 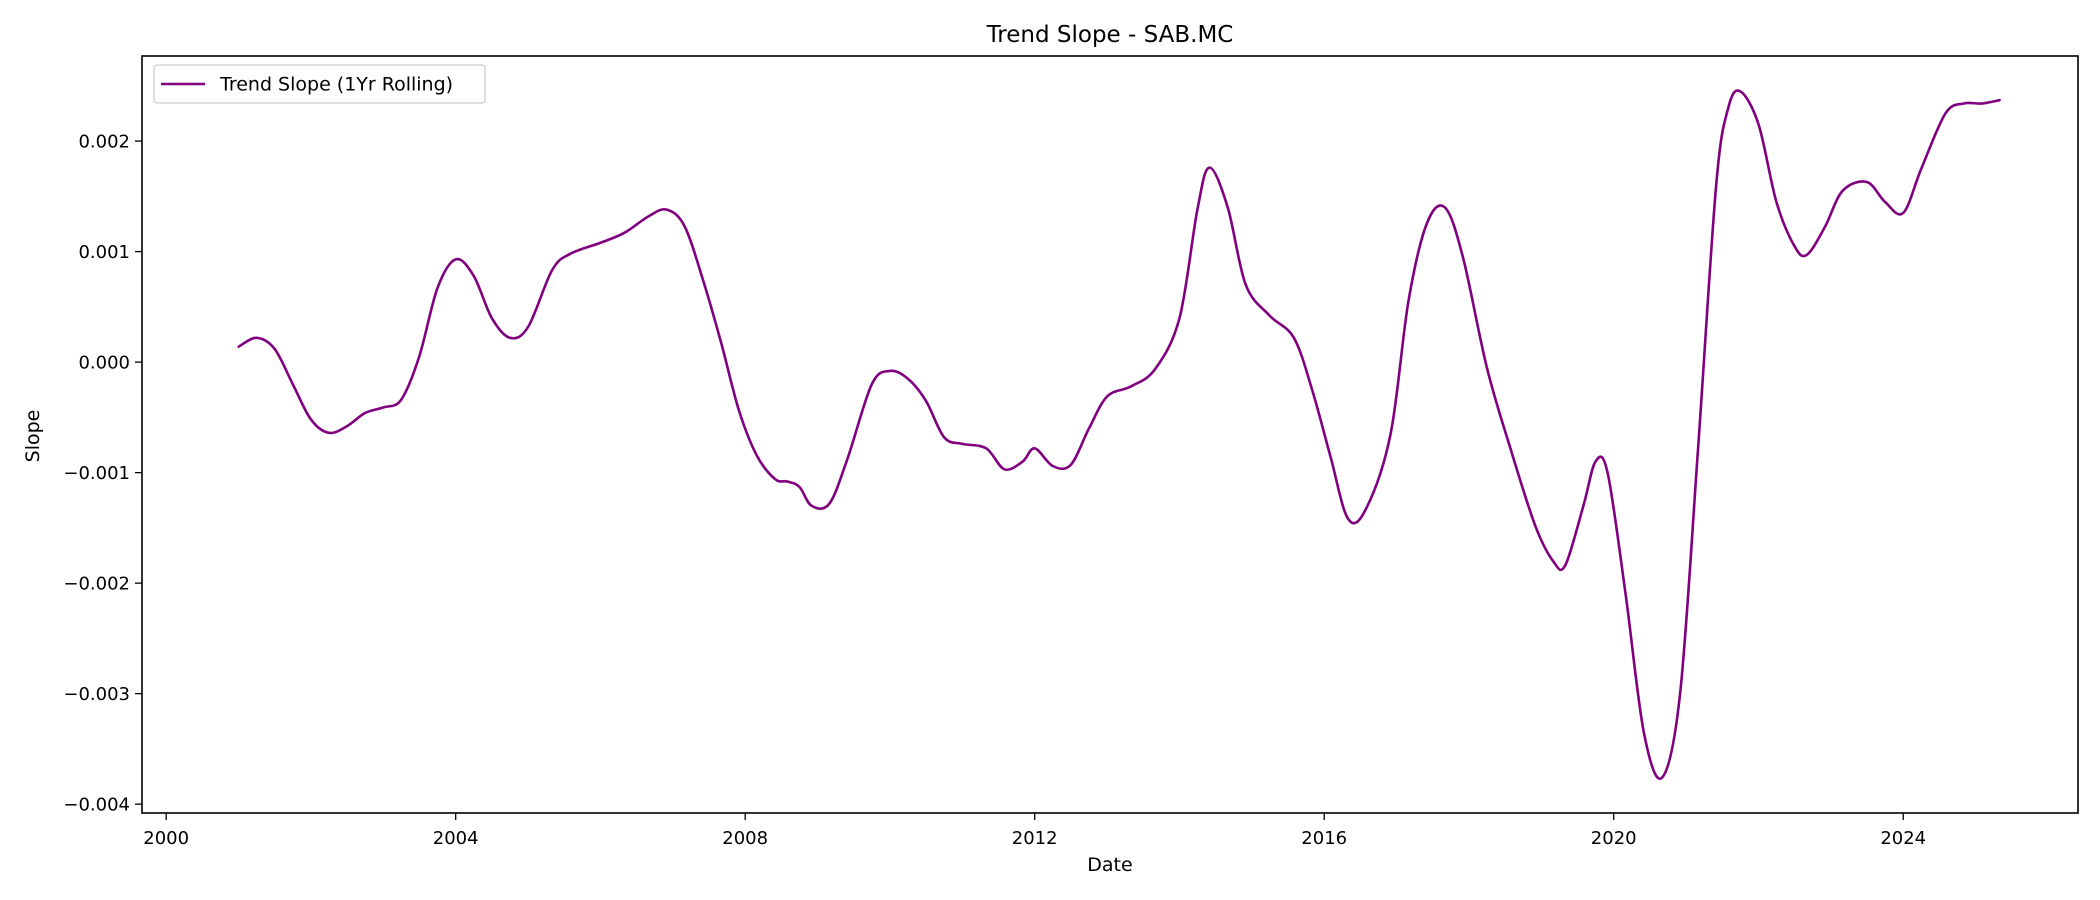 I want to click on x-tick-label-0: 2000, so click(x=166, y=838).